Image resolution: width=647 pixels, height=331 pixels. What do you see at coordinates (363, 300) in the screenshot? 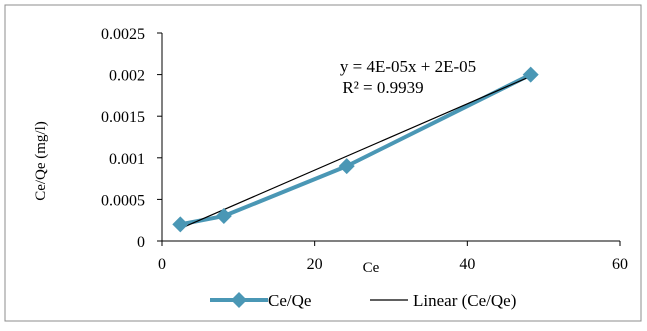
I see `legend: Ce/Qe Linear (Ce/Qe)` at bounding box center [363, 300].